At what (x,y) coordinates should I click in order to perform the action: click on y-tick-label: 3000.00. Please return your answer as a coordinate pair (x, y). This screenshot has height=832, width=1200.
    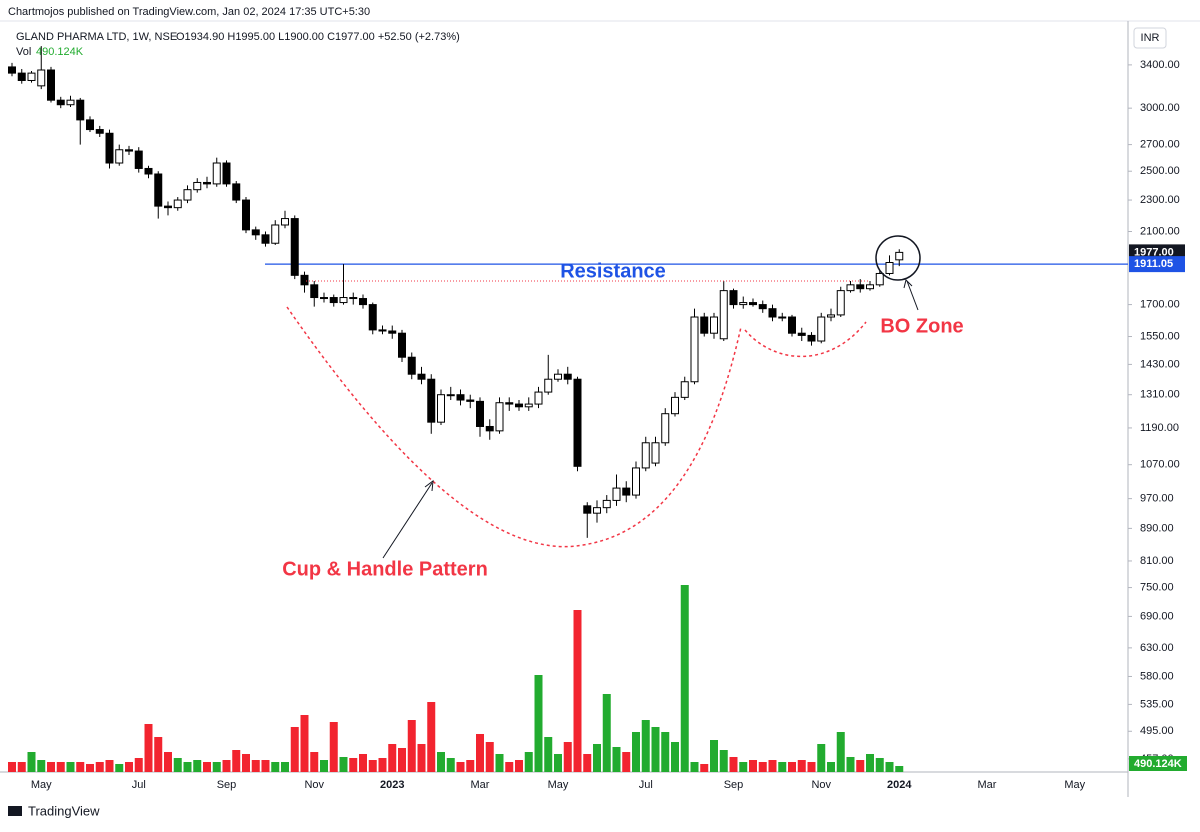
    Looking at the image, I should click on (1160, 108).